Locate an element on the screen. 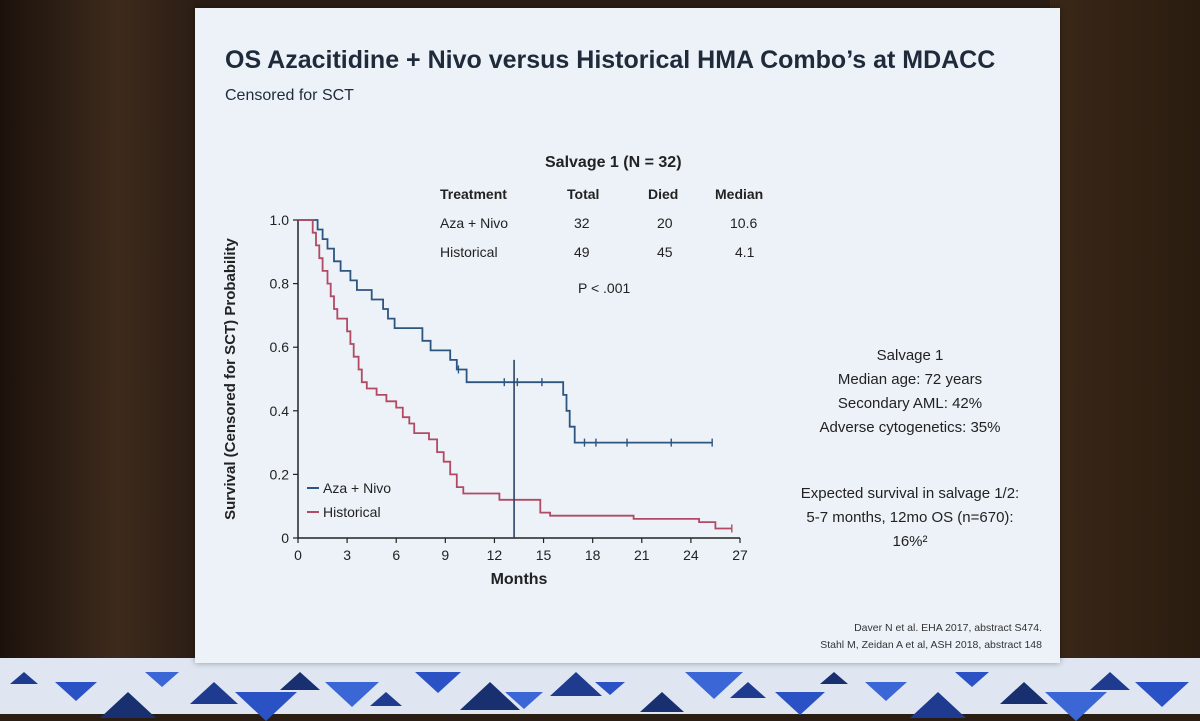 This screenshot has width=1200, height=721. table-header-total: Total is located at coordinates (583, 194).